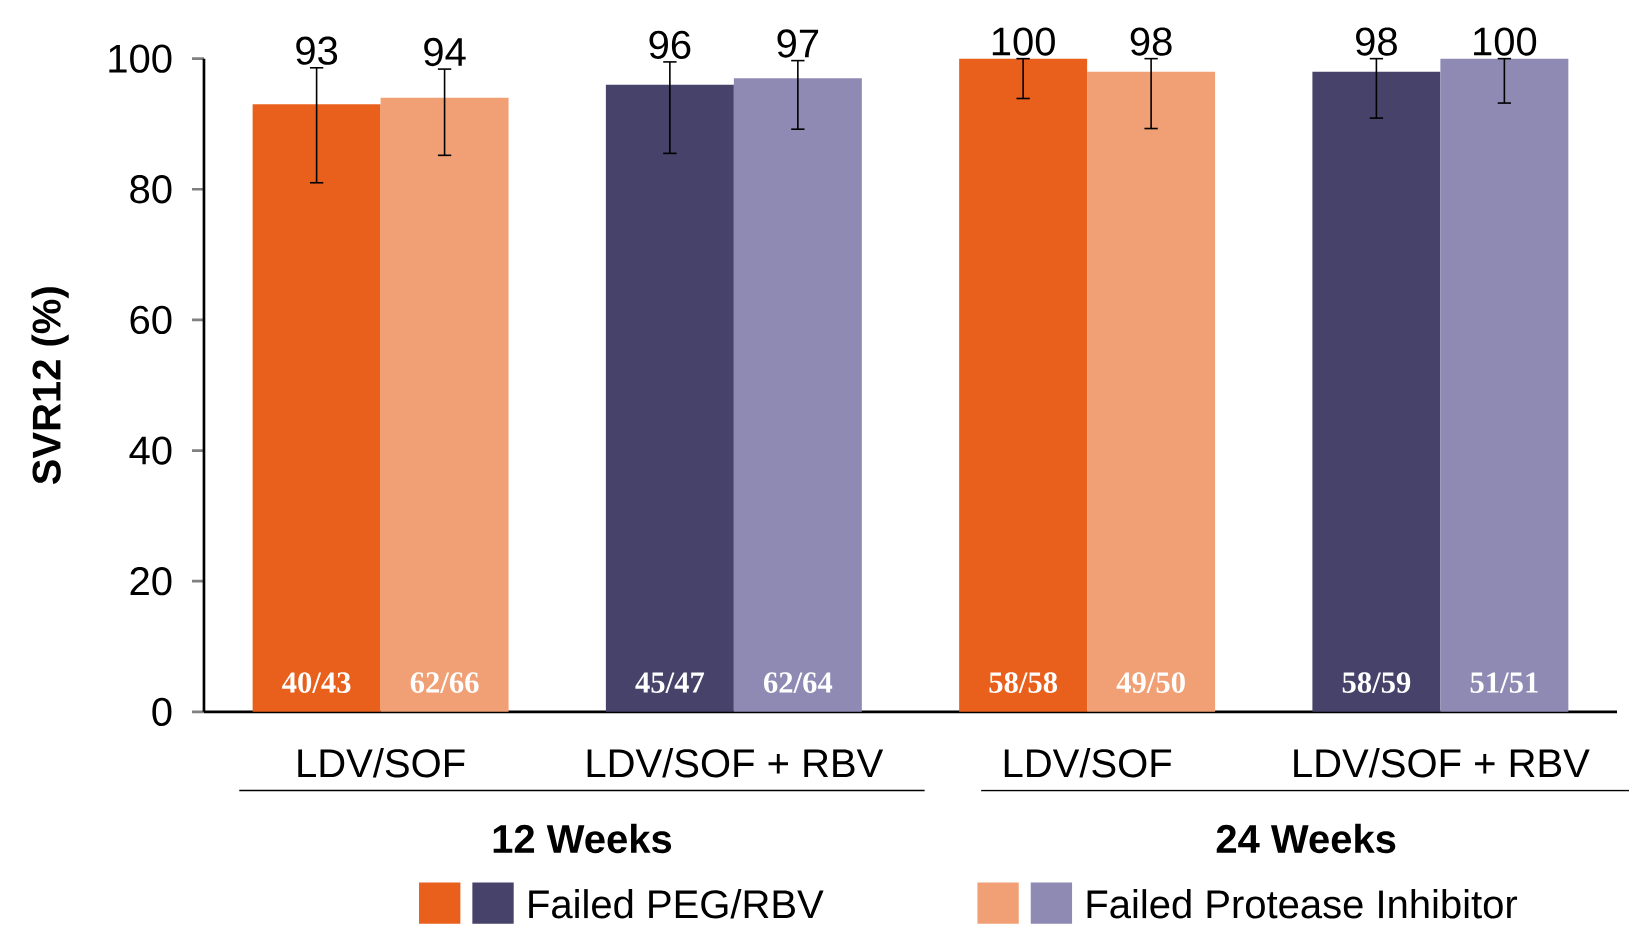  Describe the element at coordinates (445, 51) in the screenshot. I see `data-label: 94` at that location.